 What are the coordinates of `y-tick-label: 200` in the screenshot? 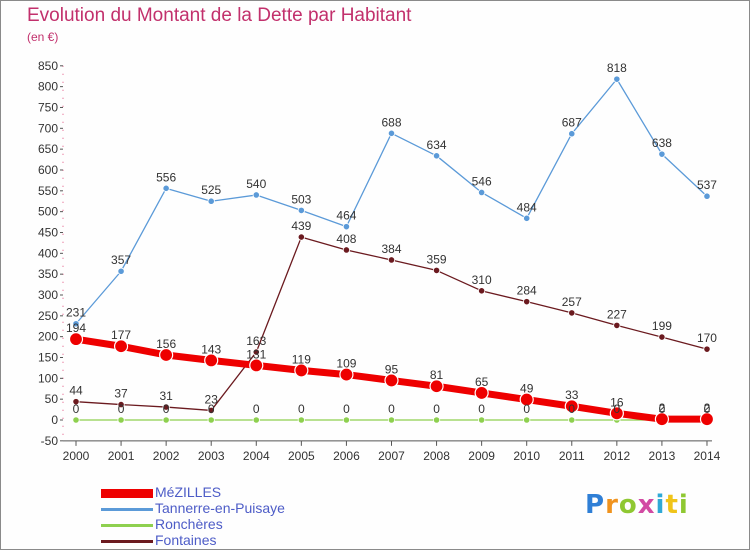 It's located at (48, 337).